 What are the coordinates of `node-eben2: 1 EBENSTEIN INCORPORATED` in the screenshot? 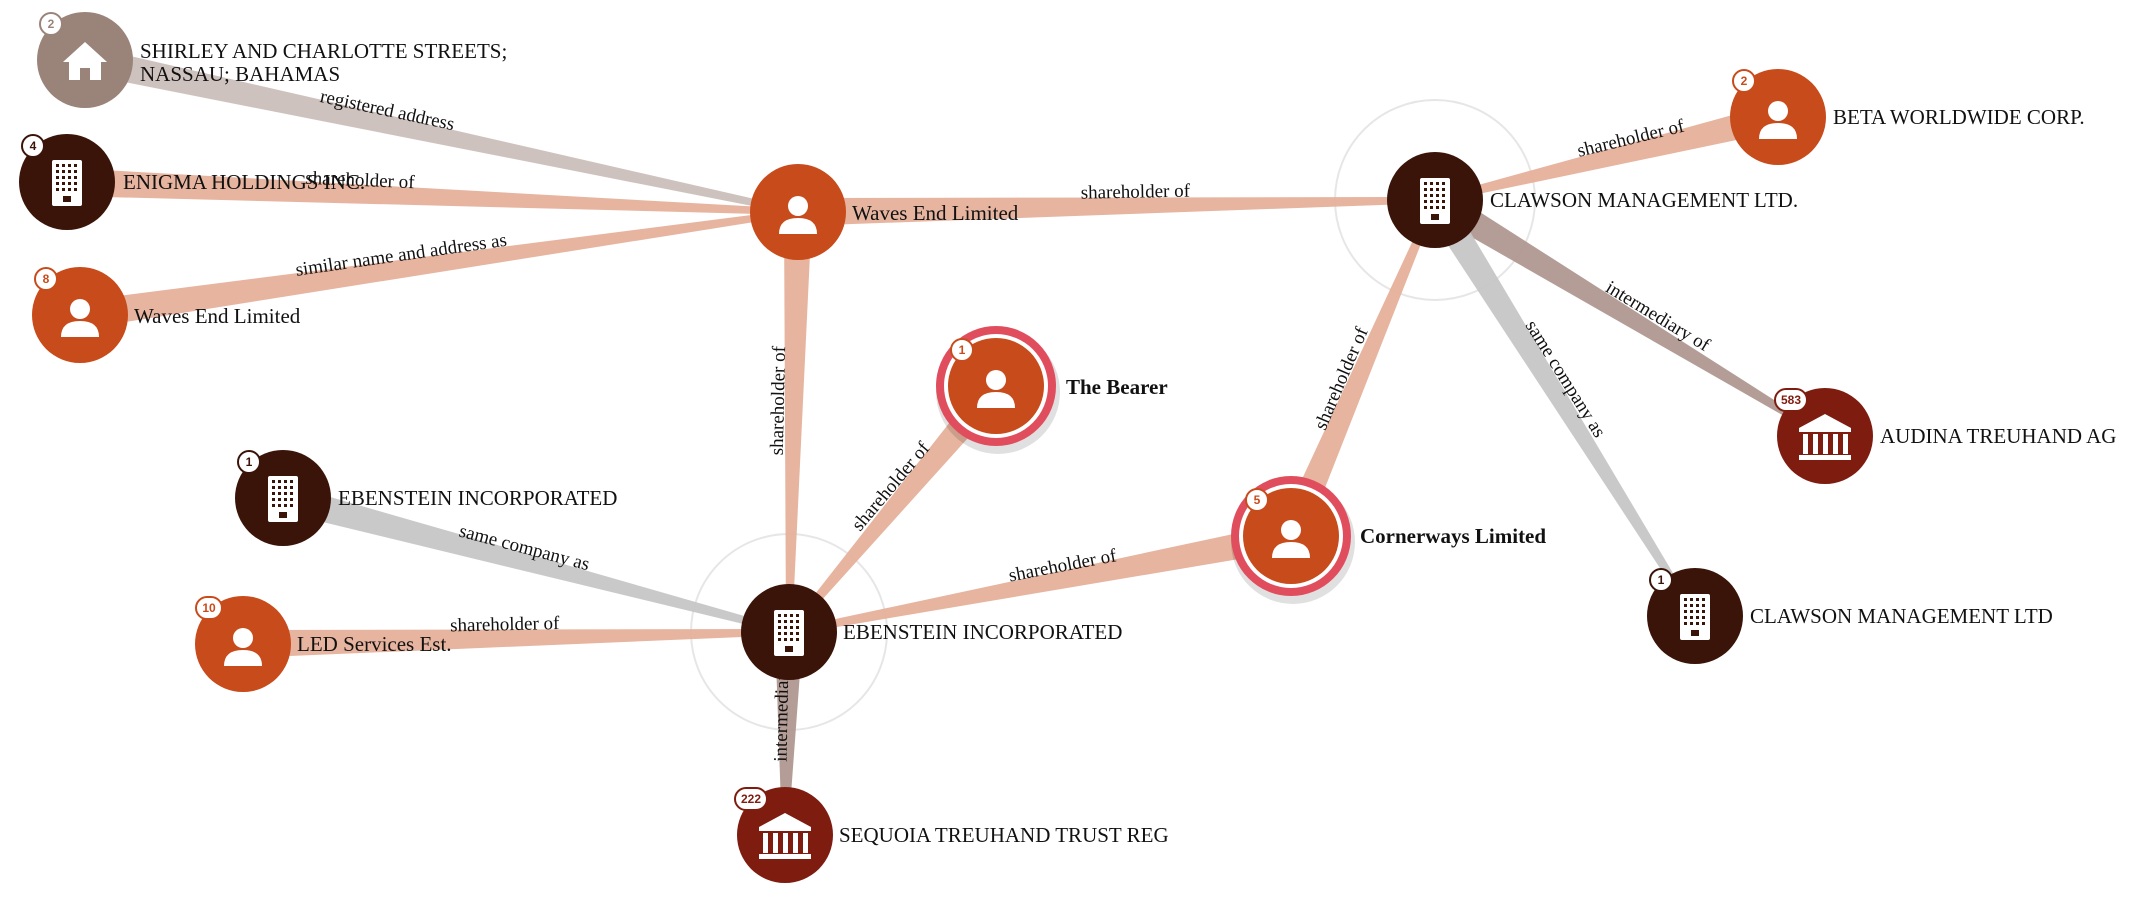 It's located at (426, 498).